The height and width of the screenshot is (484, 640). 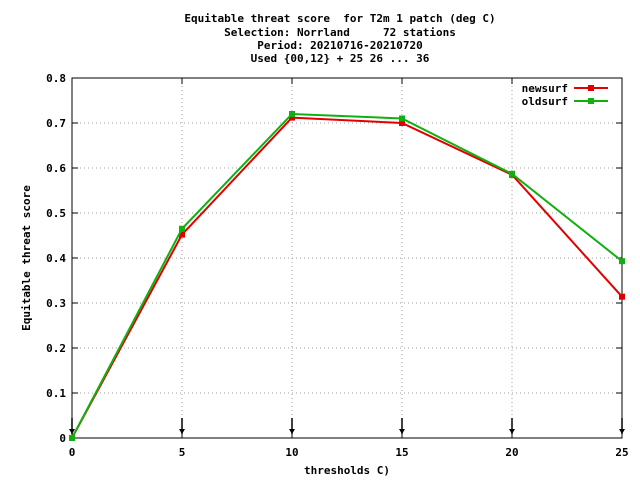 I want to click on legend-label-newsurf: newsurf, so click(x=545, y=88).